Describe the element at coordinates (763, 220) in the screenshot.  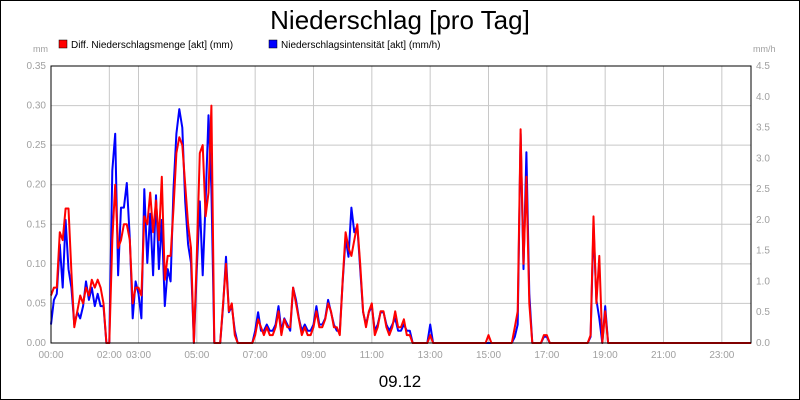
I see `y-right-tick-label: 2.0` at that location.